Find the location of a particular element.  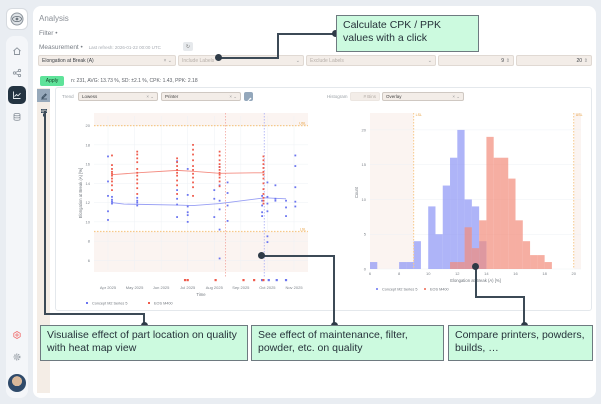

sidebar-item-settings is located at coordinates (17, 357).